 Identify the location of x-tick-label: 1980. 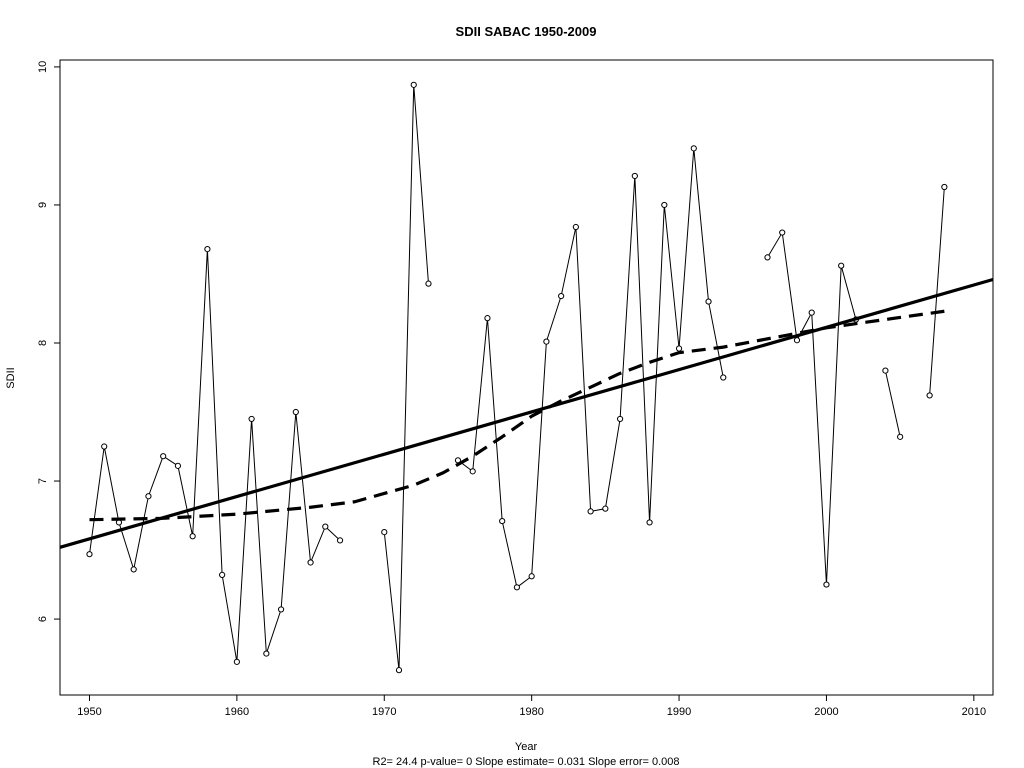
(531, 712).